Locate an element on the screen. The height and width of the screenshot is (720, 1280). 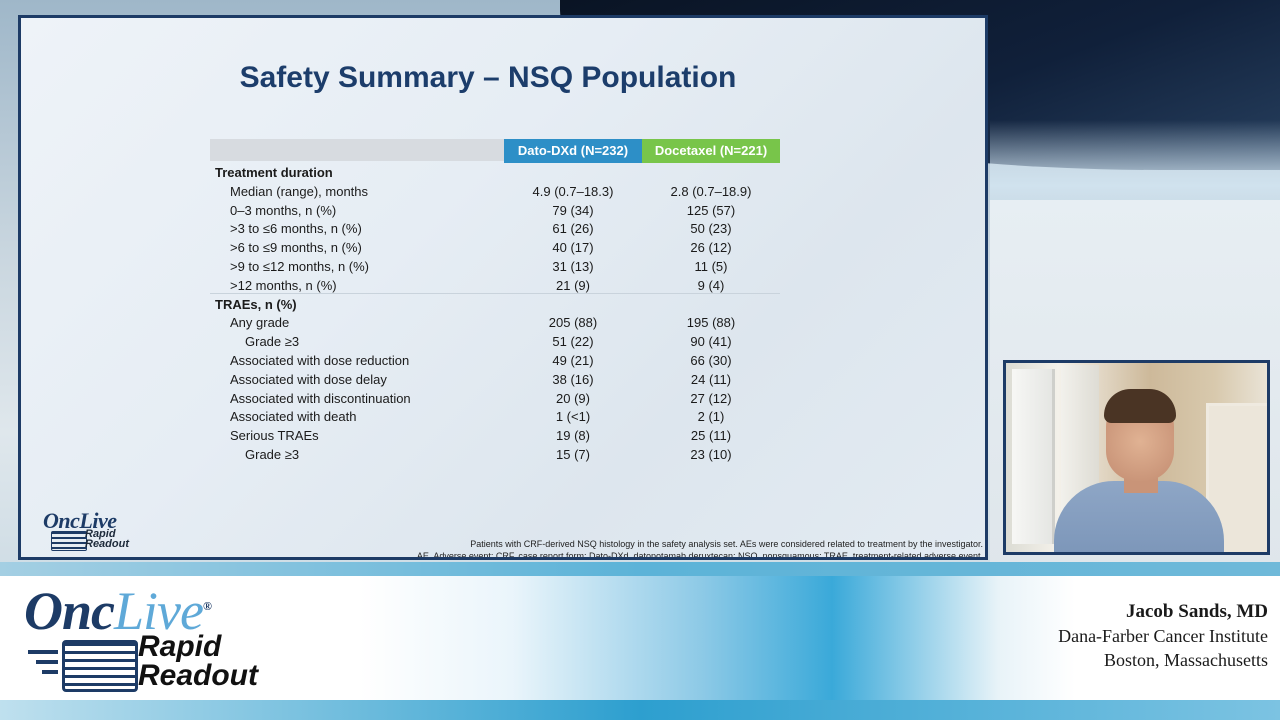
row-value-dato-dxd: 19 (8) is located at coordinates (573, 436).